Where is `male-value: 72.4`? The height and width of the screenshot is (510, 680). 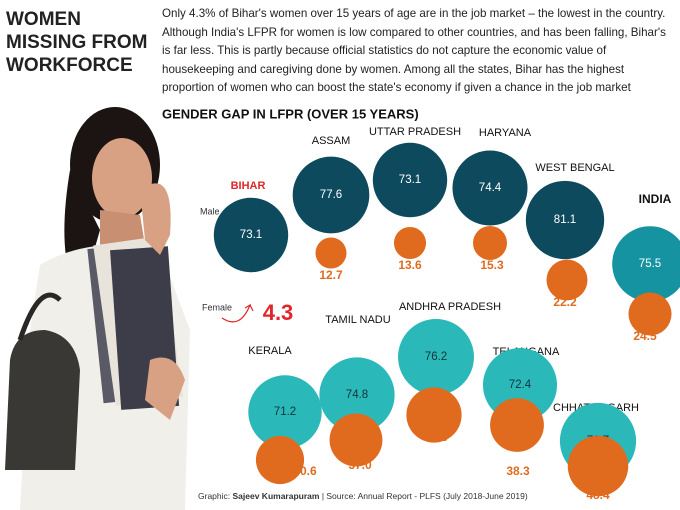
male-value: 72.4 is located at coordinates (520, 385).